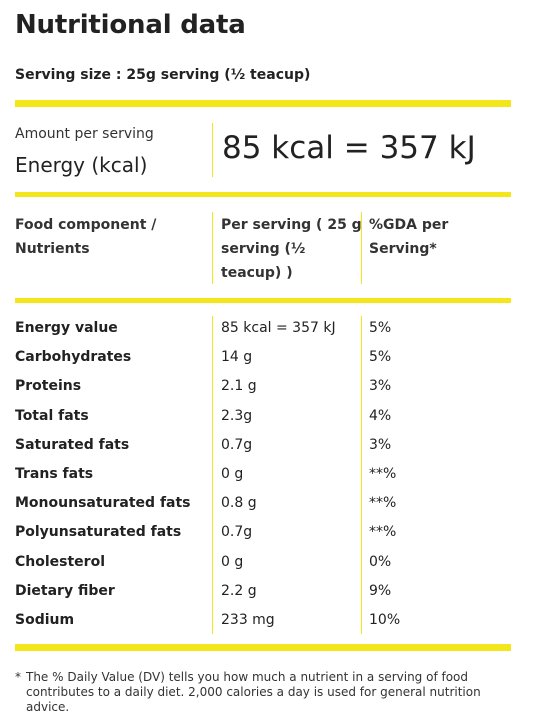 The height and width of the screenshot is (728, 543). I want to click on table-row: Saturated fats 0.7g 3%, so click(271, 451).